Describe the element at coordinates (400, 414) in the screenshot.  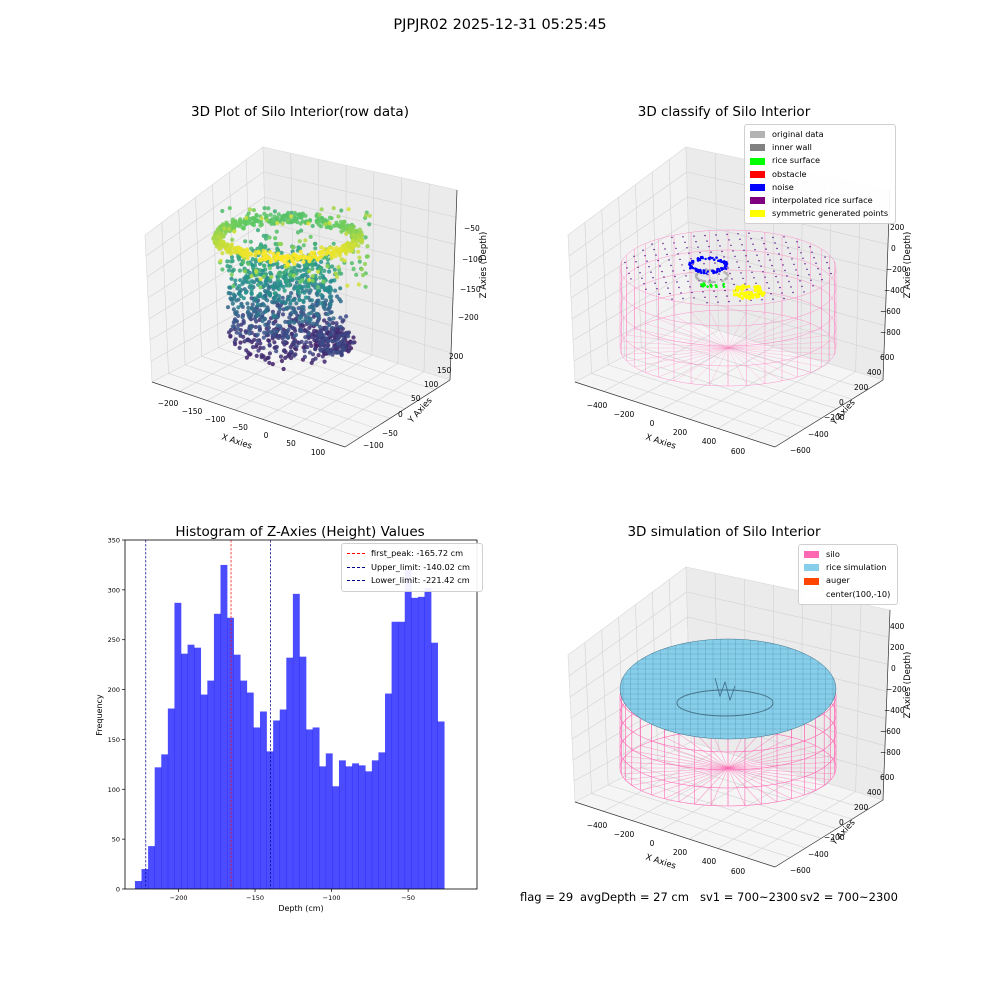
I see `plot1-ytick: 0` at that location.